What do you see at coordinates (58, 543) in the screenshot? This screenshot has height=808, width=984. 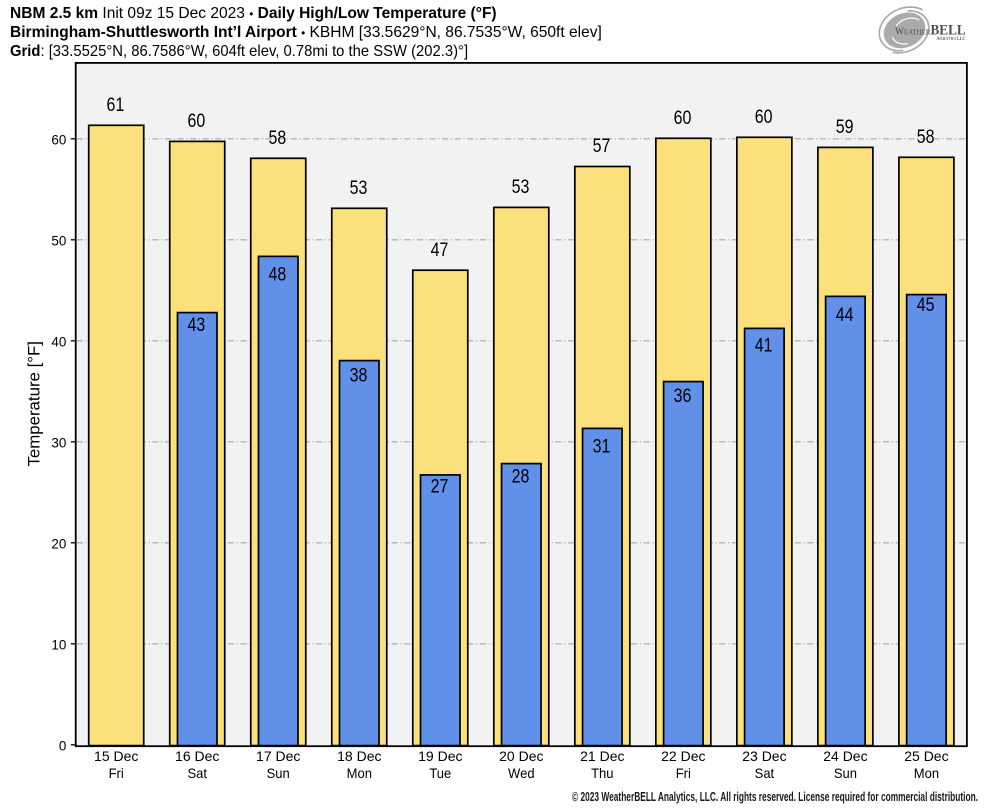 I see `svg-text: 20` at bounding box center [58, 543].